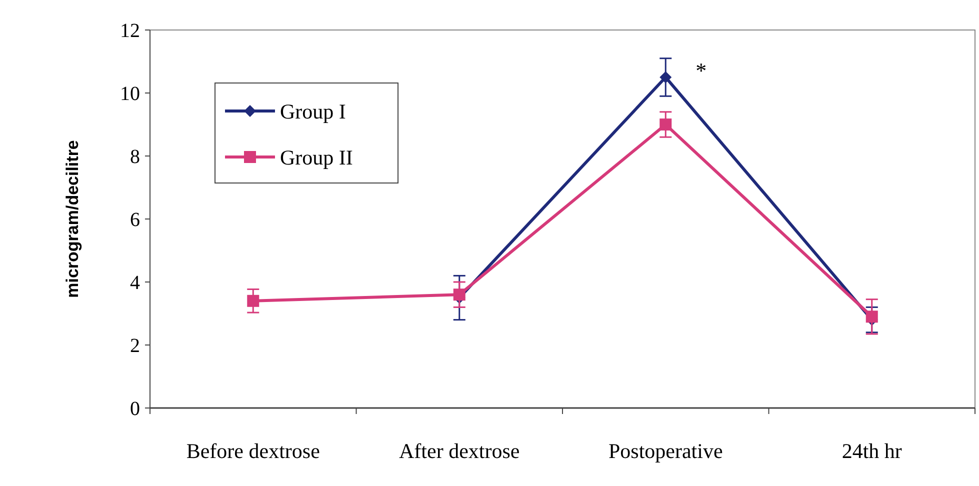 The height and width of the screenshot is (486, 979). Describe the element at coordinates (135, 283) in the screenshot. I see `y-tick-label: 4` at that location.